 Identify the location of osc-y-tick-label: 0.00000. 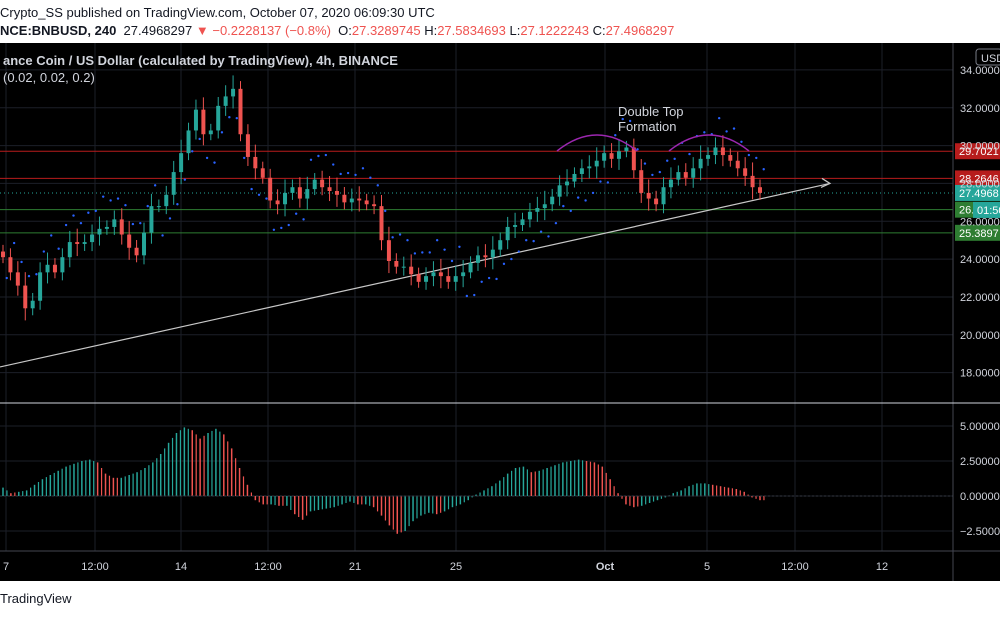
(980, 497).